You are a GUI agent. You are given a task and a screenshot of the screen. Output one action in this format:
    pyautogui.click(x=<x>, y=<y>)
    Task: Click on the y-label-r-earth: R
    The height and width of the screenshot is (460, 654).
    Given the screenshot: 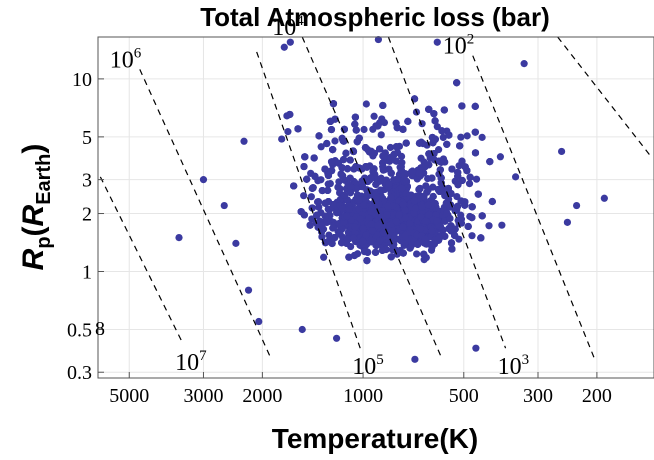 What is the action you would take?
    pyautogui.click(x=33, y=215)
    